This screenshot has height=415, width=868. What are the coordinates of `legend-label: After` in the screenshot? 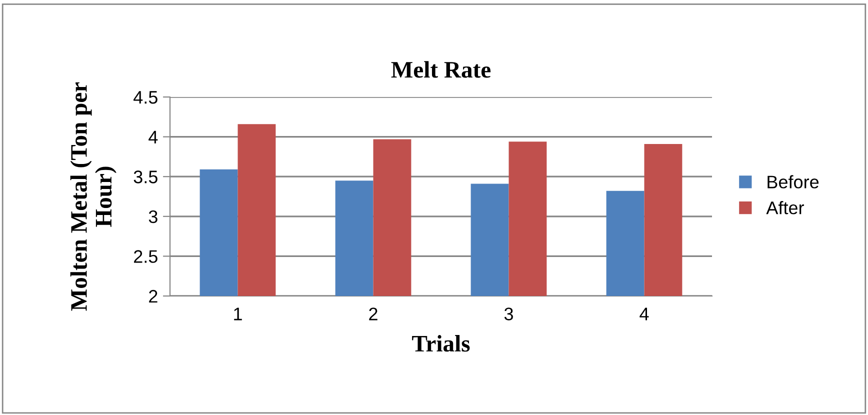 It's located at (785, 207).